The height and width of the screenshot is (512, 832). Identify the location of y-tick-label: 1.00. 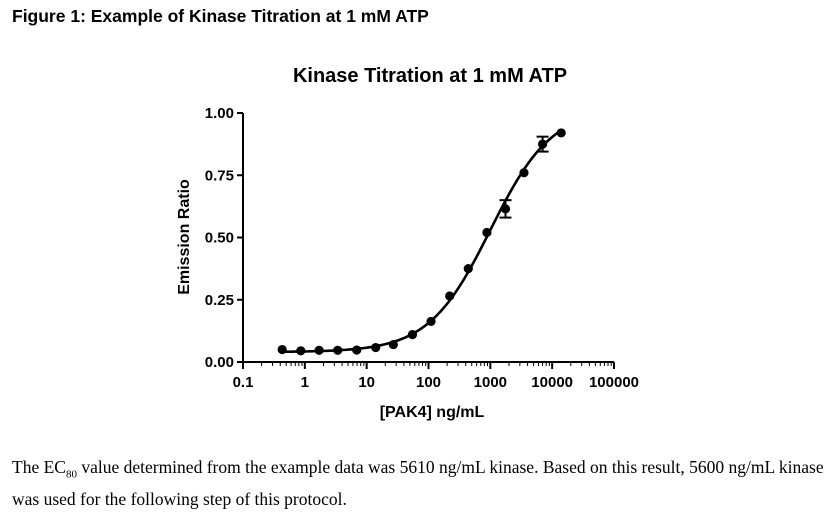
(219, 113).